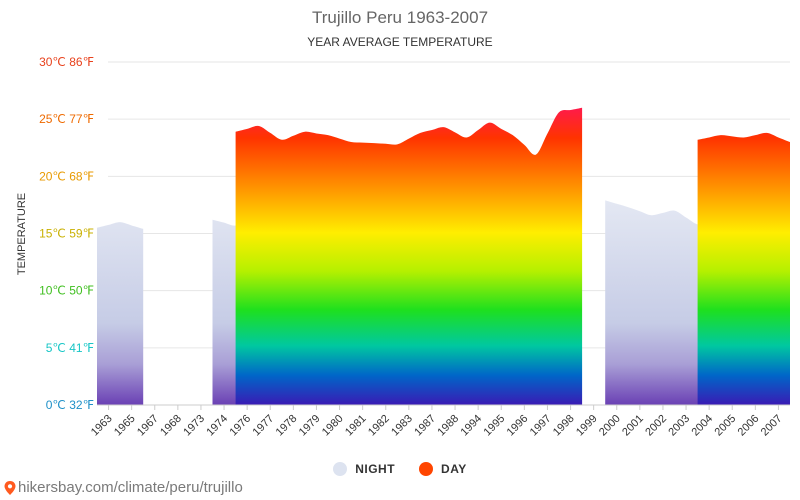 This screenshot has height=500, width=800. Describe the element at coordinates (148, 426) in the screenshot. I see `x-tick-label: 1967` at that location.